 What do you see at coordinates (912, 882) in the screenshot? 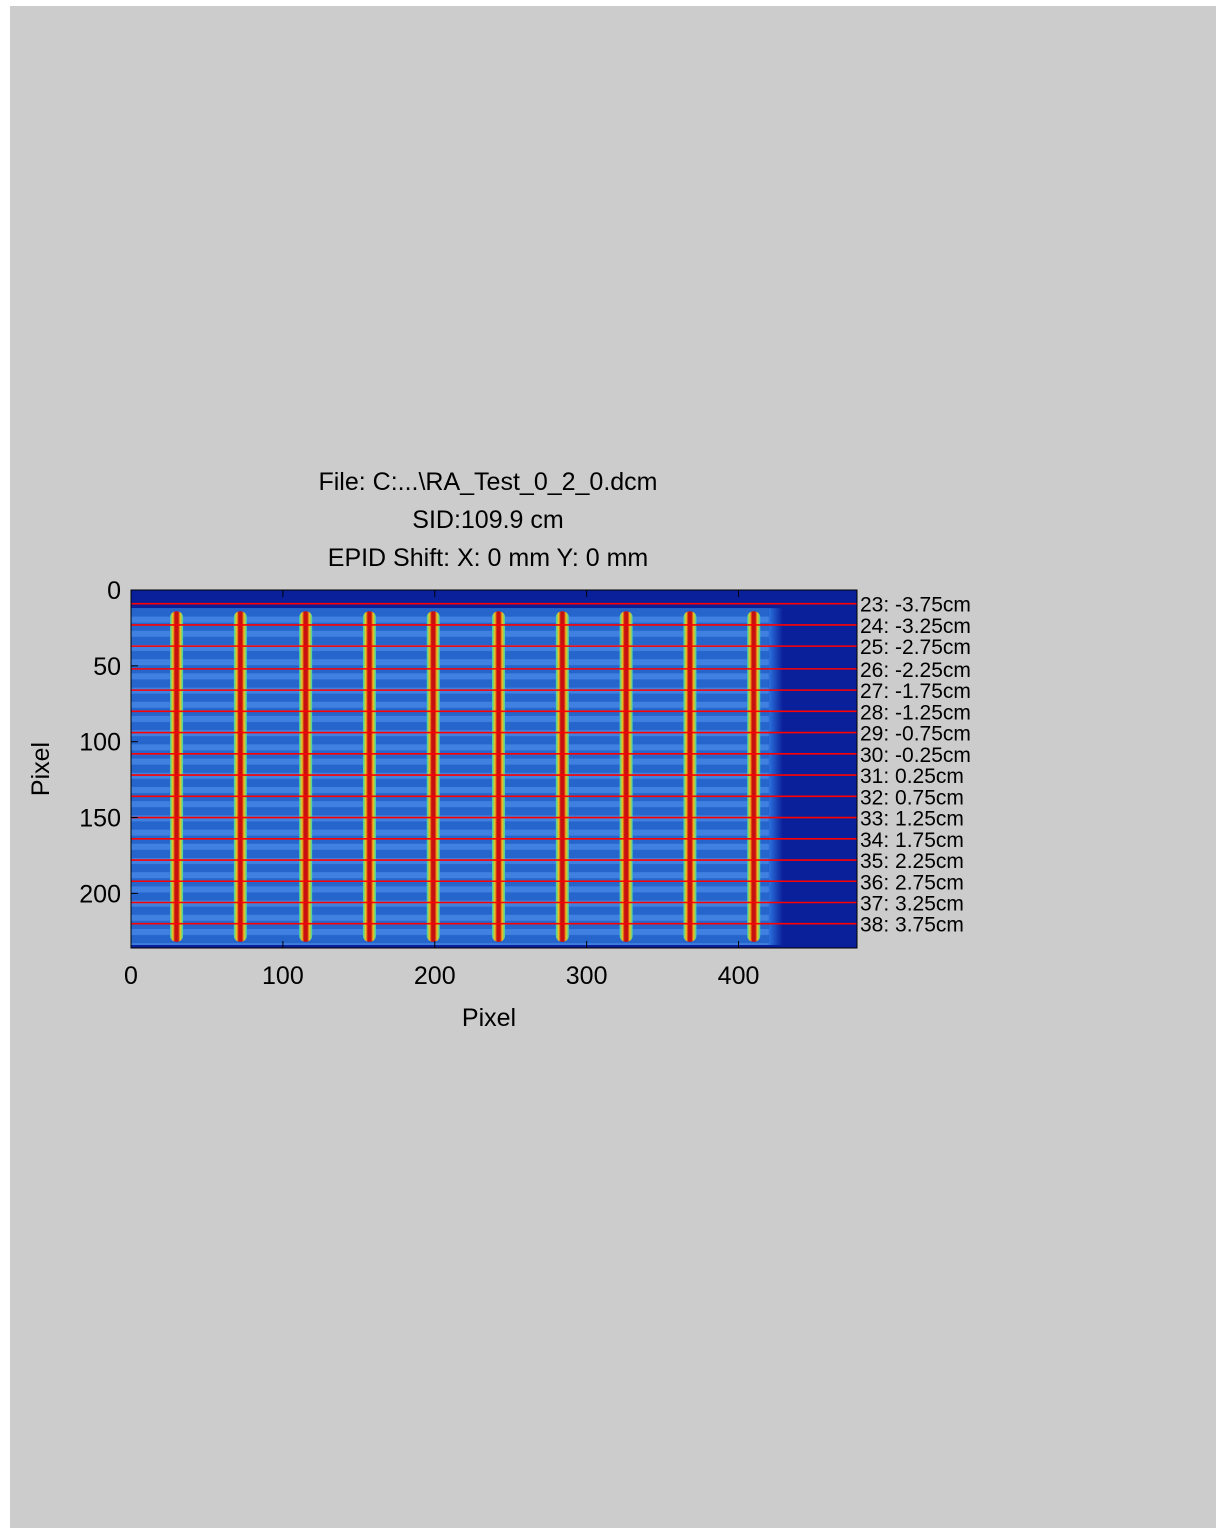
I see `leaf-label: 36: 2.75cm` at bounding box center [912, 882].